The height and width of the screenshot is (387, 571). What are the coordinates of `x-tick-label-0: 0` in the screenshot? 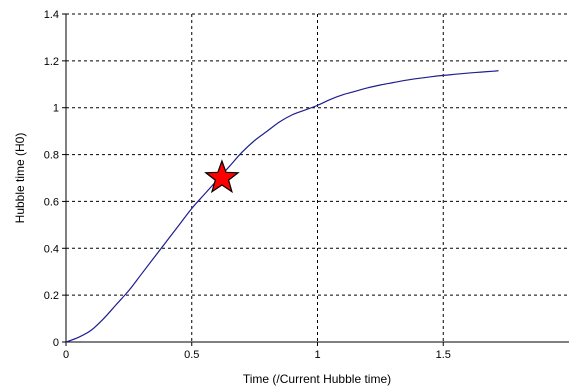 It's located at (66, 355).